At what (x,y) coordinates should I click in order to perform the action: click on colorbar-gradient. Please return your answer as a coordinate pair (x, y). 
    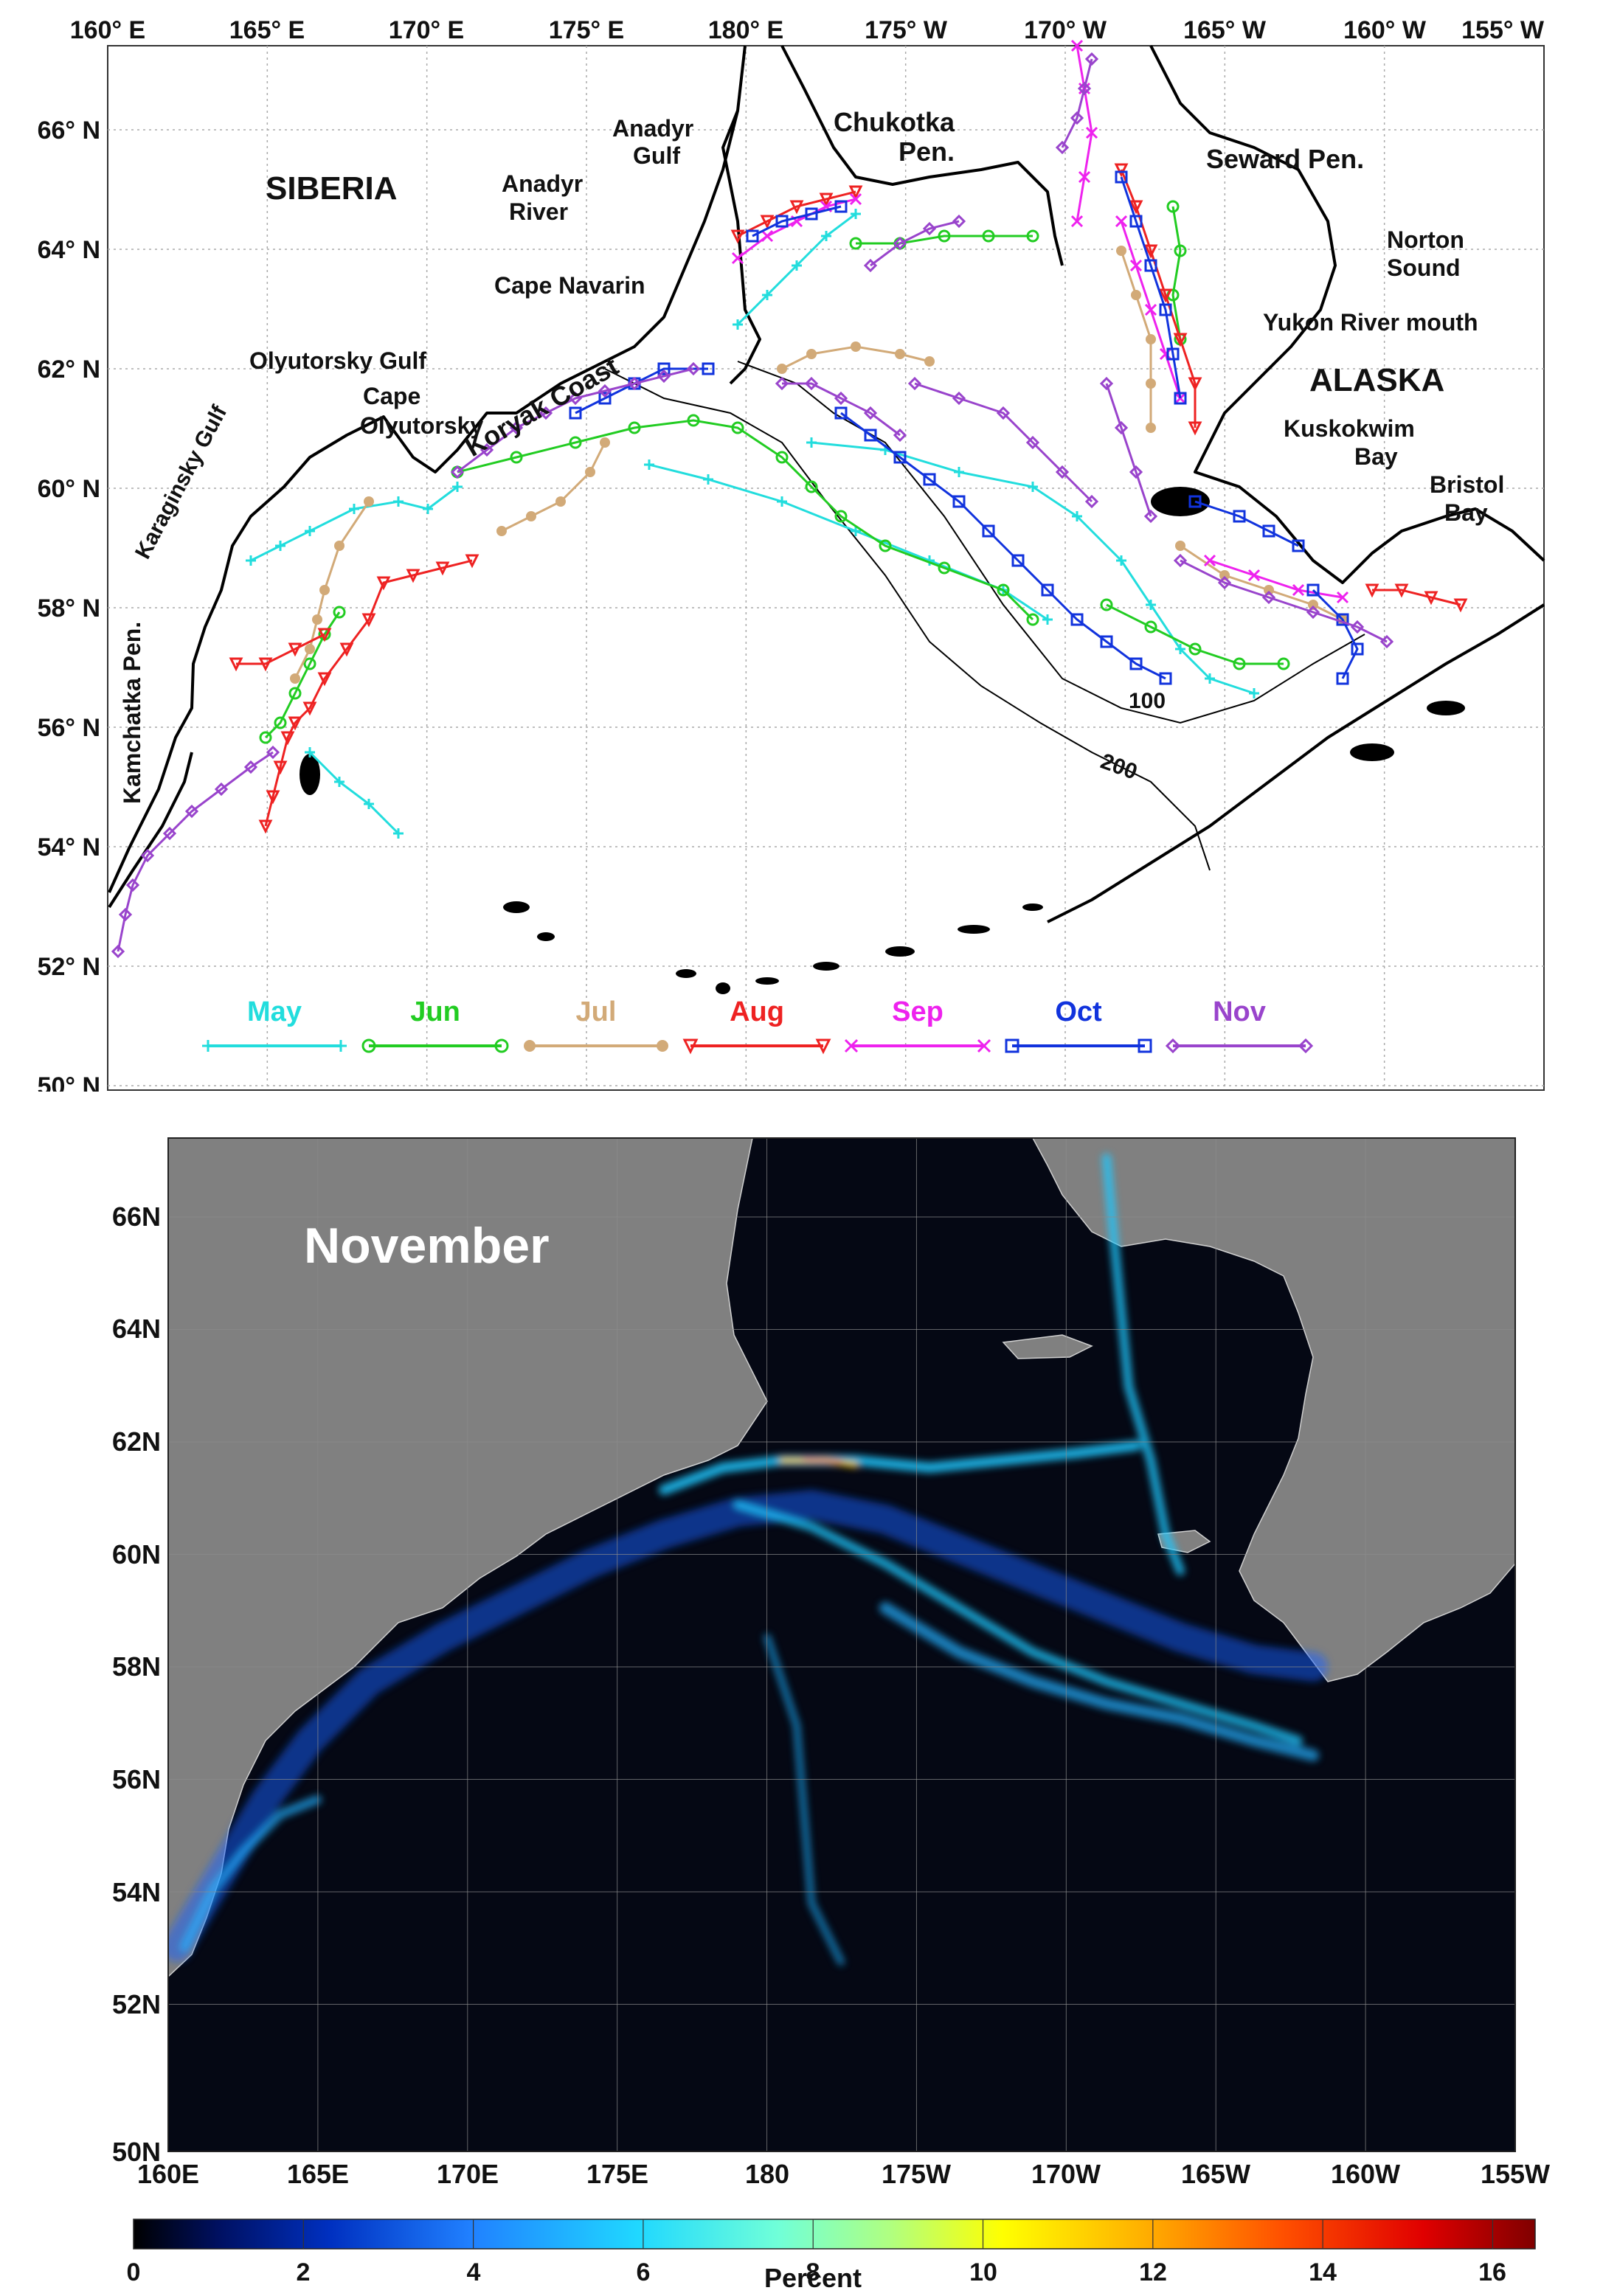
    Looking at the image, I should click on (835, 2234).